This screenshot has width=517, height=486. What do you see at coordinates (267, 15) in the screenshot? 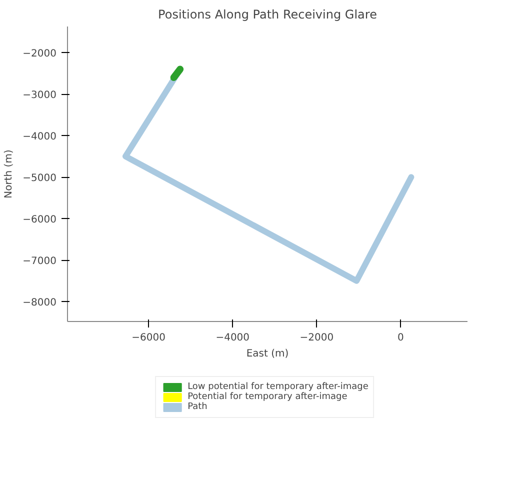
I see `chart-title: Positions Along Path Receiving Glare` at bounding box center [267, 15].